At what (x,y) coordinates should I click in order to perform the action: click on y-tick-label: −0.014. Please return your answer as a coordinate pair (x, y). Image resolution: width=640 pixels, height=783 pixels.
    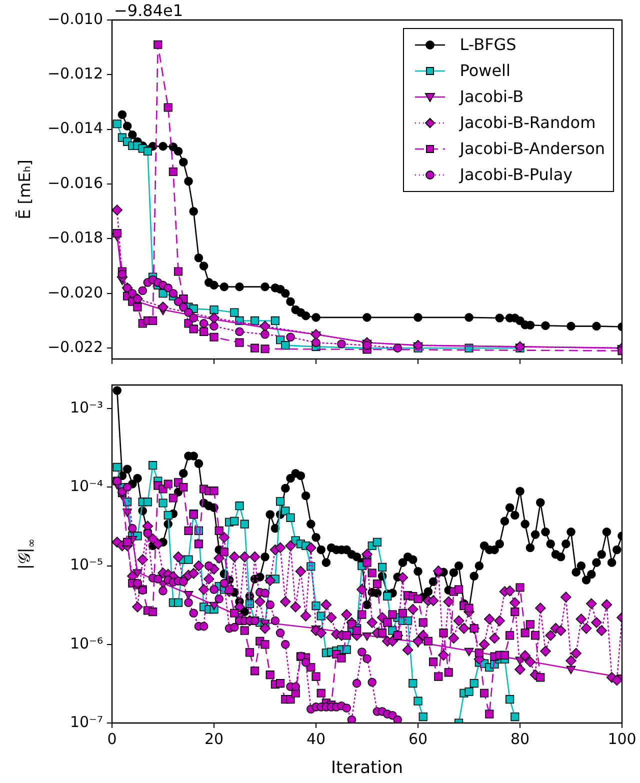
    Looking at the image, I should click on (75, 128).